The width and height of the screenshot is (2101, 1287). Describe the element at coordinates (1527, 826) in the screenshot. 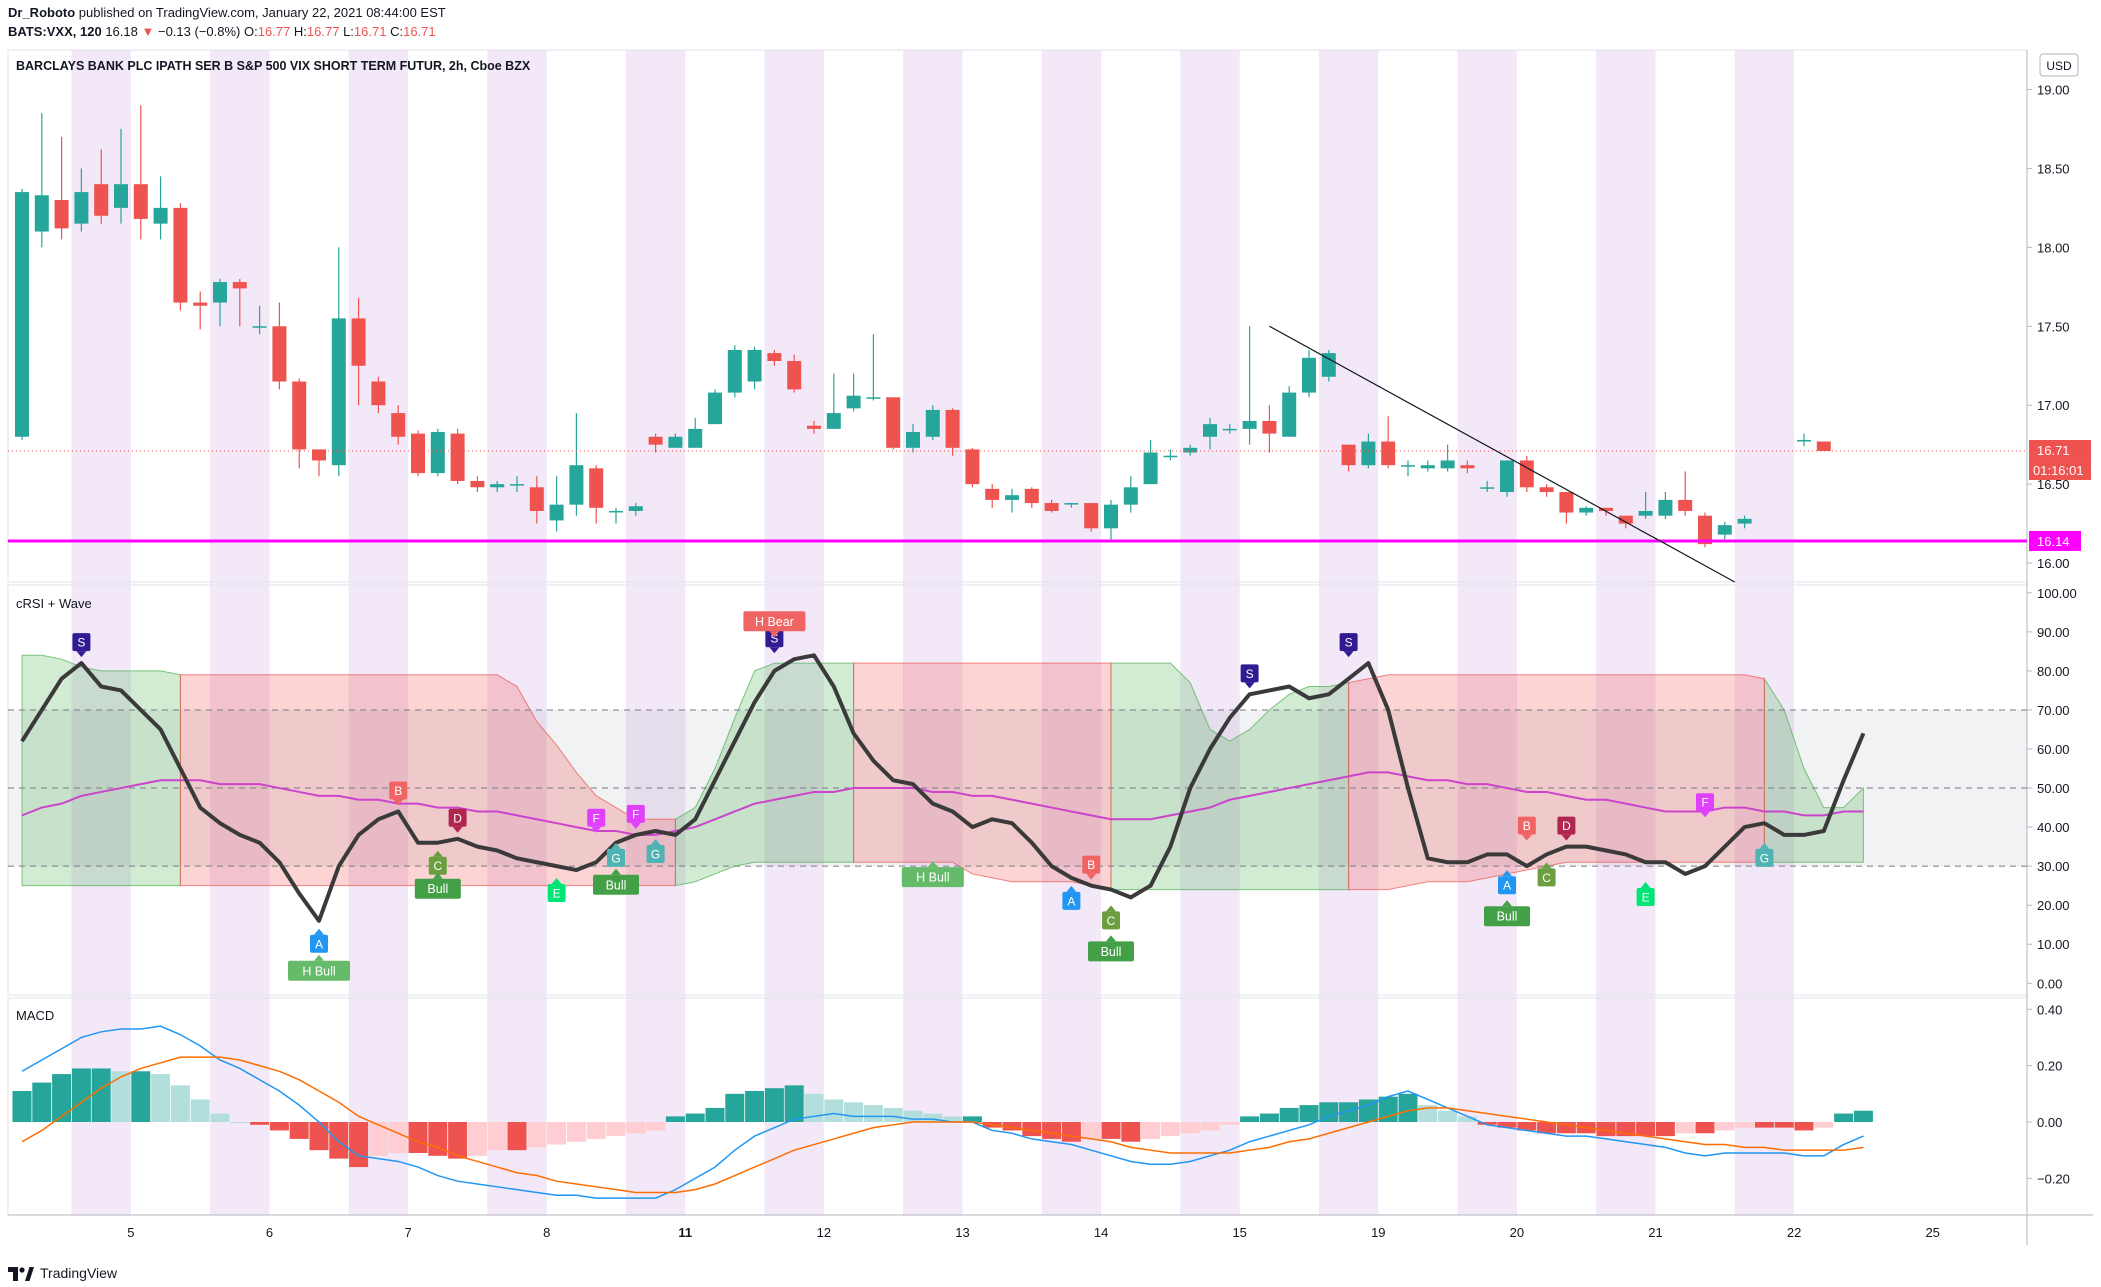

I see `wave-marker-label-17: B` at that location.